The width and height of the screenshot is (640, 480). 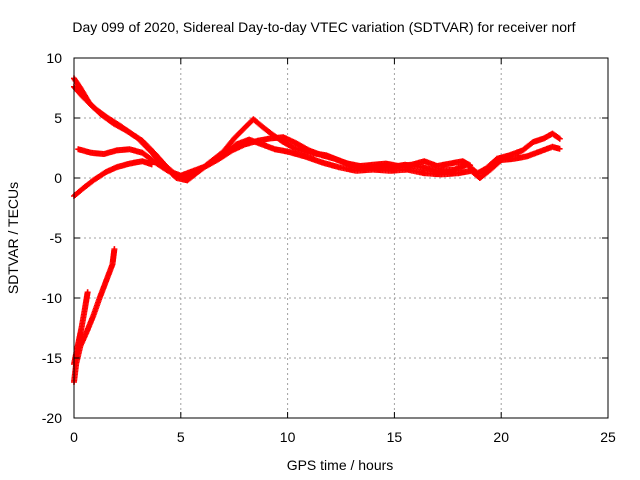 What do you see at coordinates (13, 238) in the screenshot?
I see `y-axis-title: SDTVAR / TECUs` at bounding box center [13, 238].